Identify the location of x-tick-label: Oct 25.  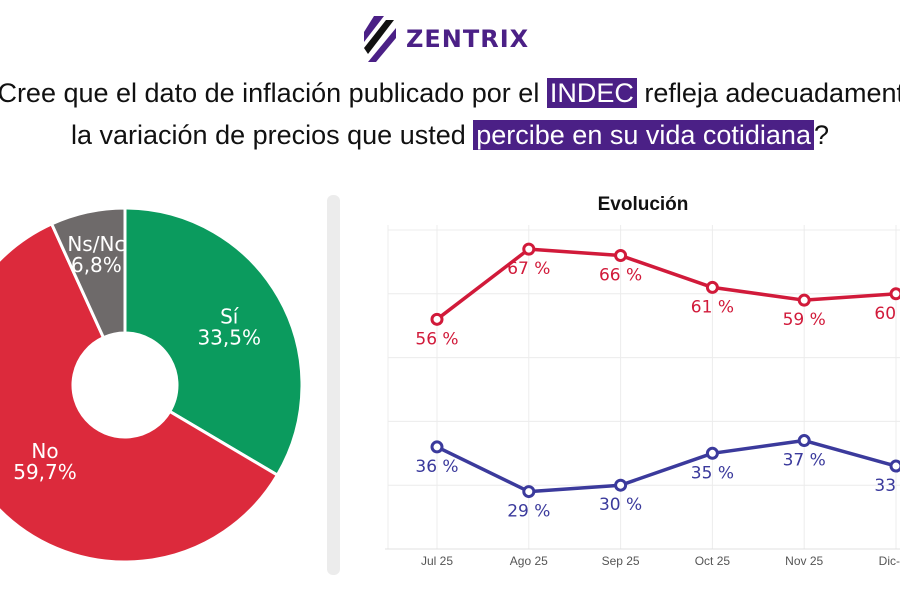
(713, 561).